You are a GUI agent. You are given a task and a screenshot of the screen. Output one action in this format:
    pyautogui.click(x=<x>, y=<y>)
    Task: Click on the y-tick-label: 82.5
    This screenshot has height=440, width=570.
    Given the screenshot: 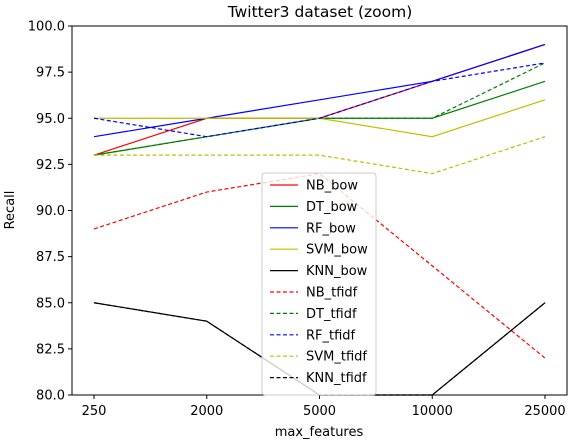 What is the action you would take?
    pyautogui.click(x=50, y=349)
    